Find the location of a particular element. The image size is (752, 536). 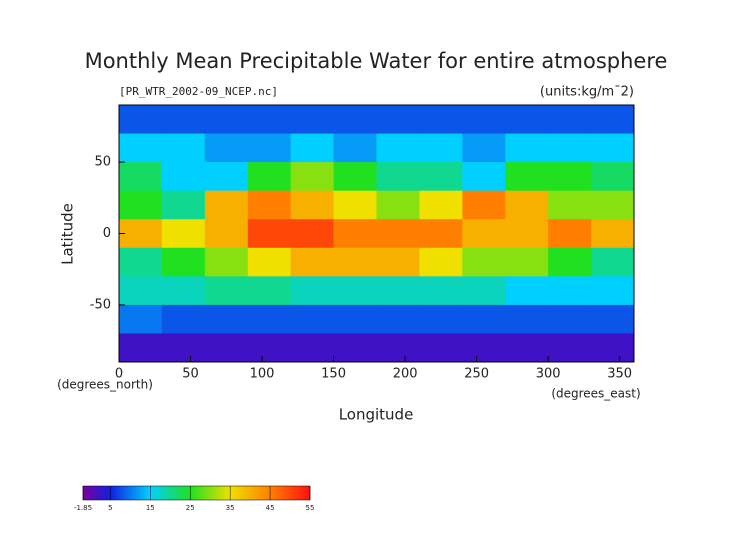

colorbar-tick-label: 45 is located at coordinates (270, 508).